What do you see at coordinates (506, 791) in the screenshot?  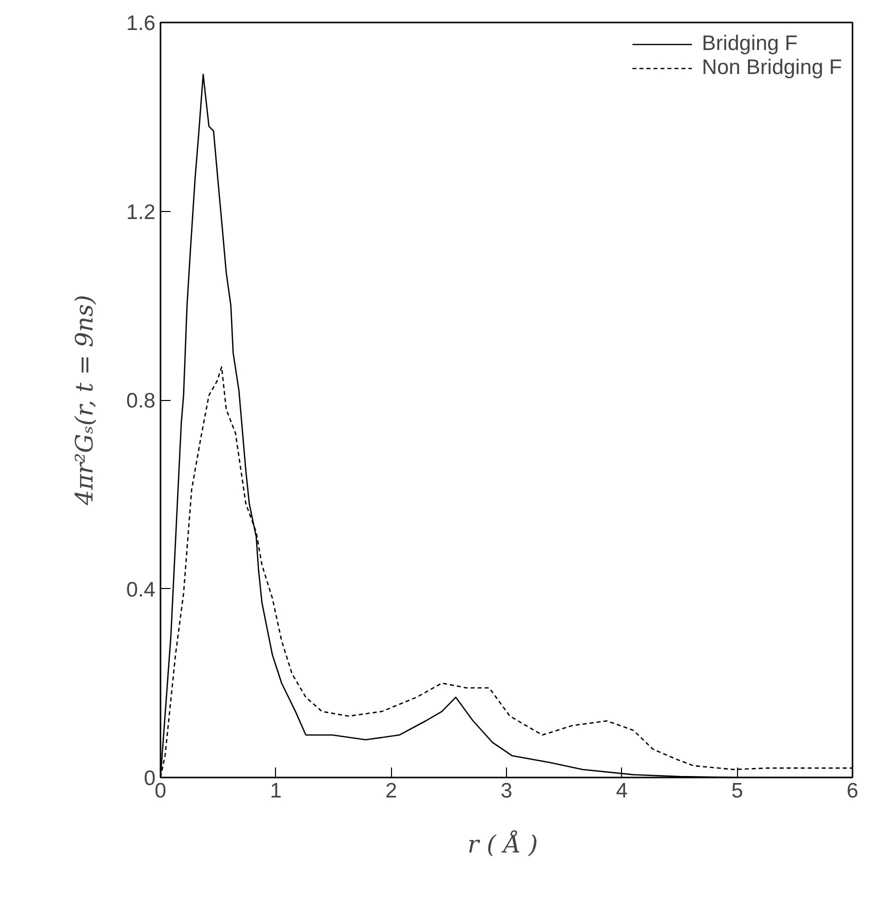 I see `x-tick-label: 3` at bounding box center [506, 791].